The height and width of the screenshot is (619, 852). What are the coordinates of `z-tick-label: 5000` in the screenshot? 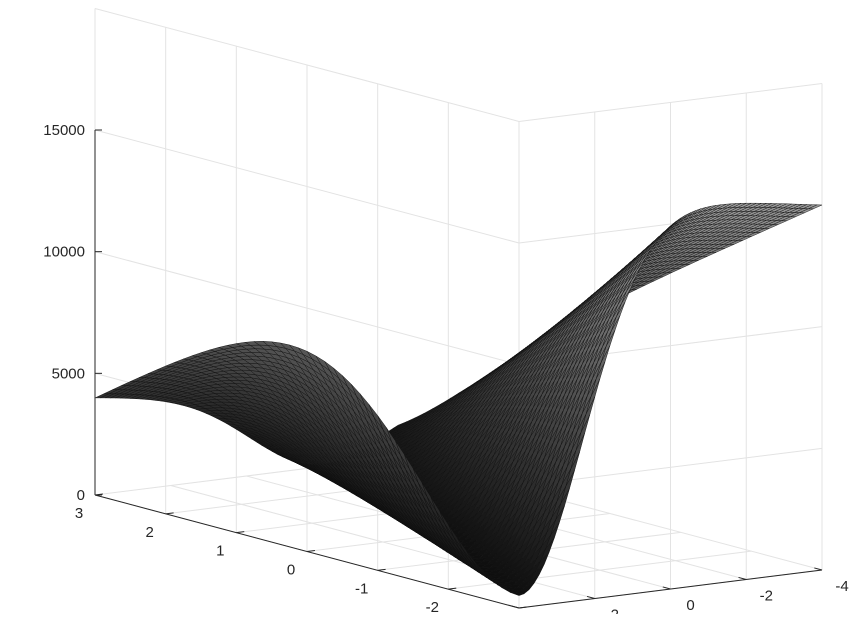 It's located at (68, 373).